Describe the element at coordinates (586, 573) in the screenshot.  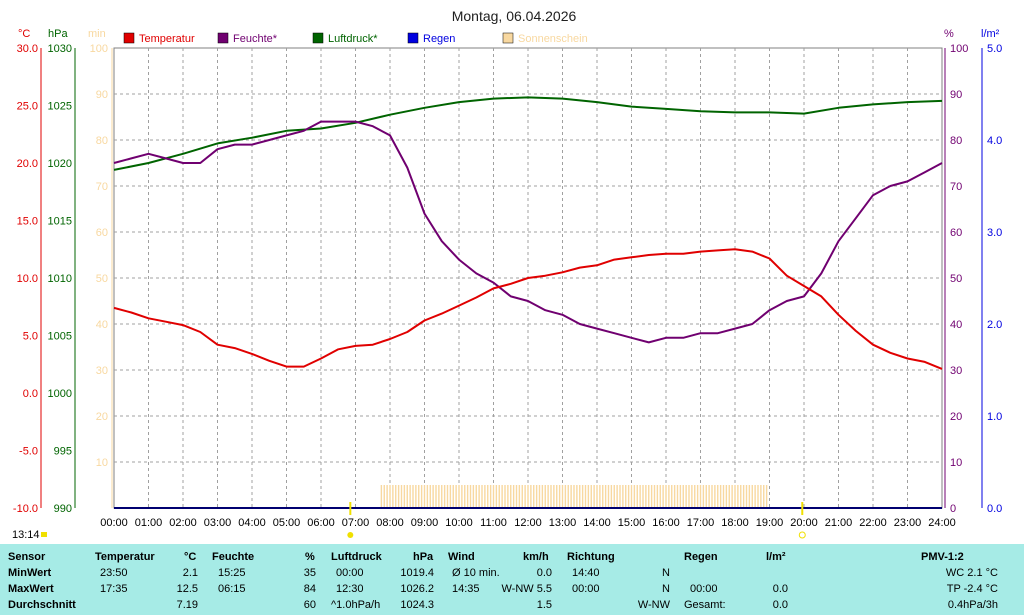
I see `stats-dir-time: 14:40` at that location.